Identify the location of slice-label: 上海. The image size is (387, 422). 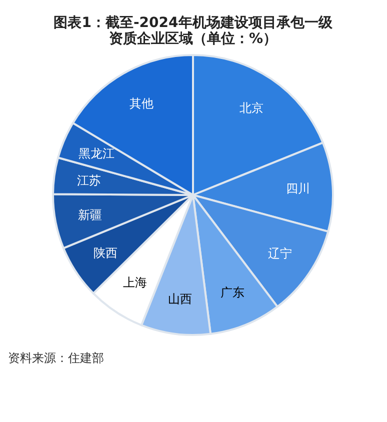
(135, 283).